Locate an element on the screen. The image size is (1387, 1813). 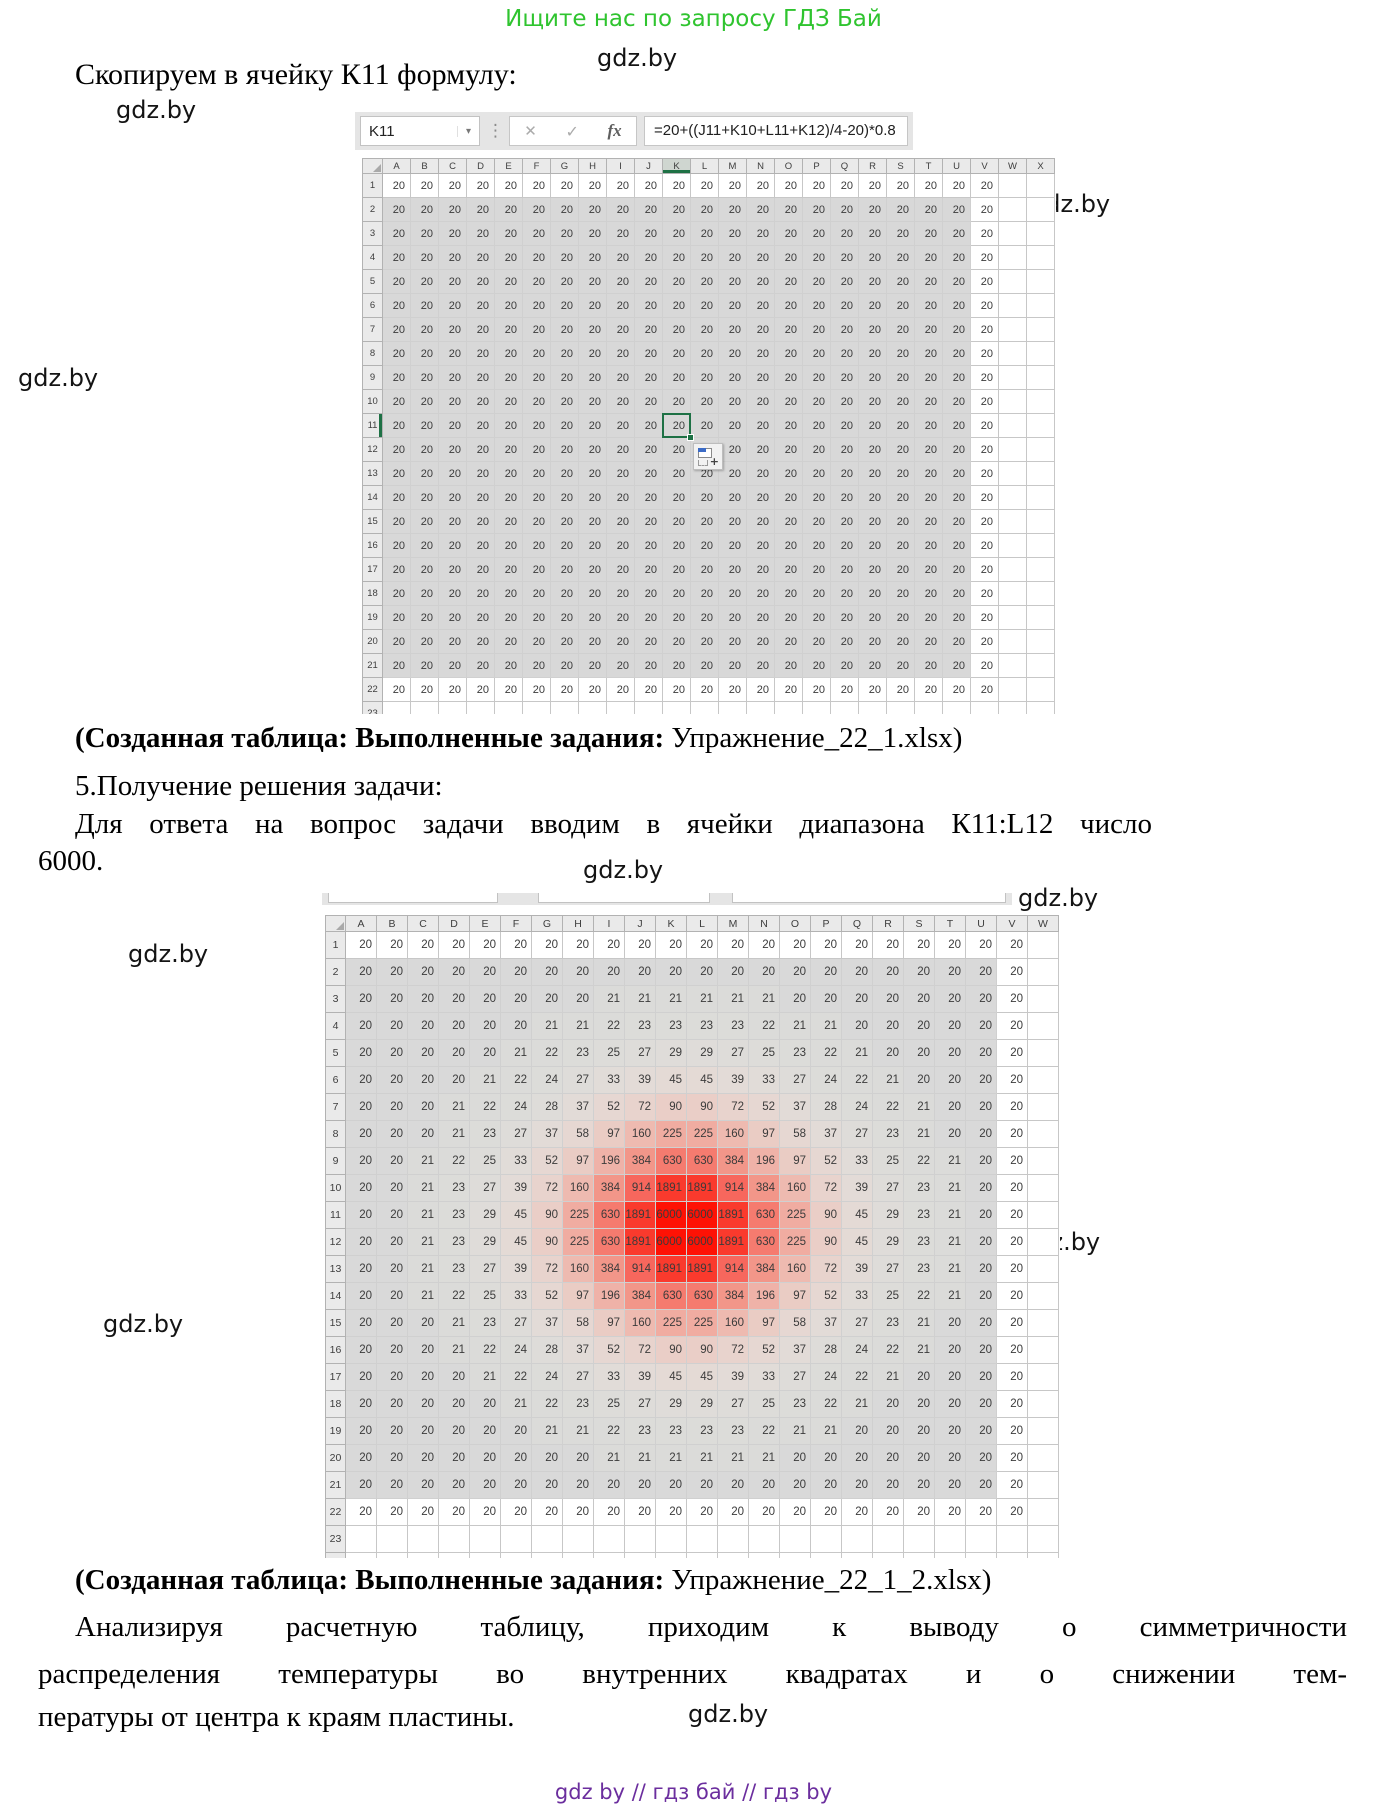
cell-I8: 20 is located at coordinates (620, 353).